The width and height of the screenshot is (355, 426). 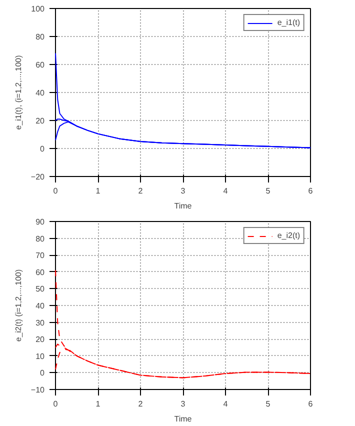 What do you see at coordinates (288, 22) in the screenshot?
I see `legend-label: e_i1(t)` at bounding box center [288, 22].